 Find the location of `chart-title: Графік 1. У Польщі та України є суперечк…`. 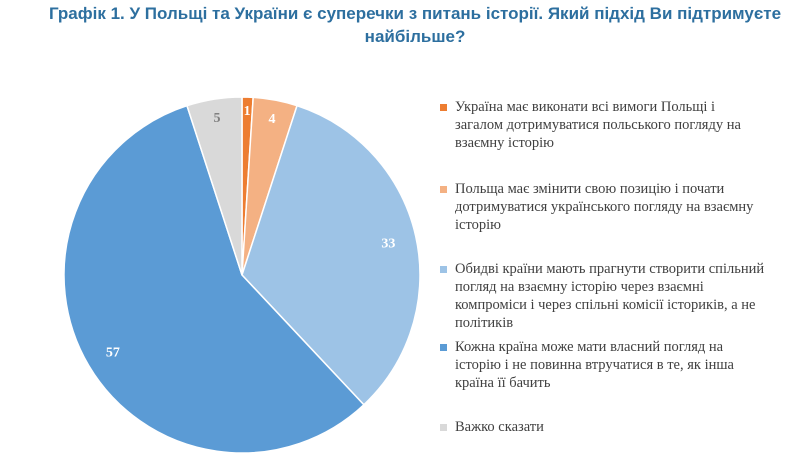

chart-title: Графік 1. У Польщі та України є суперечк… is located at coordinates (406, 25).